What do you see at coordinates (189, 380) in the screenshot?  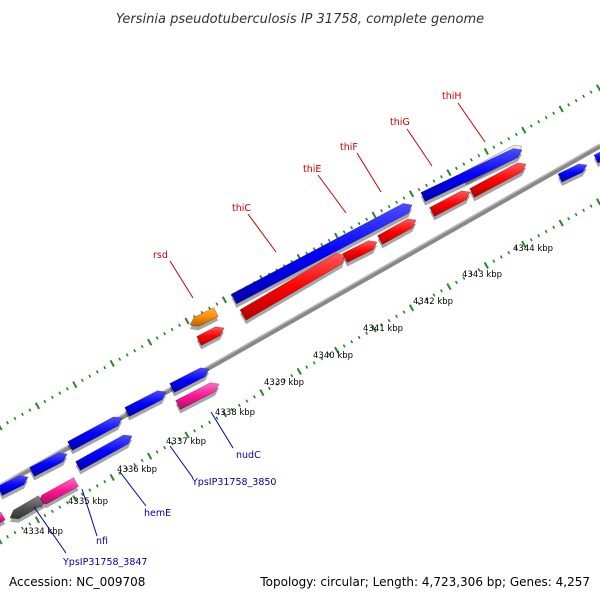 I see `cds-blue-a` at bounding box center [189, 380].